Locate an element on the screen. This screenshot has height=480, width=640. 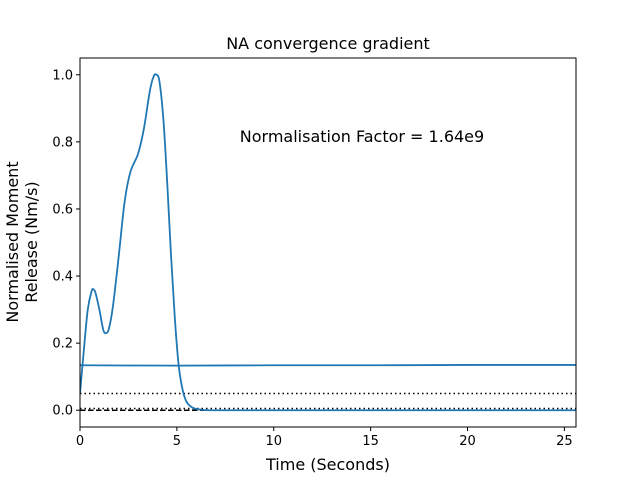
y-tick-label: 0.6 is located at coordinates (62, 209).